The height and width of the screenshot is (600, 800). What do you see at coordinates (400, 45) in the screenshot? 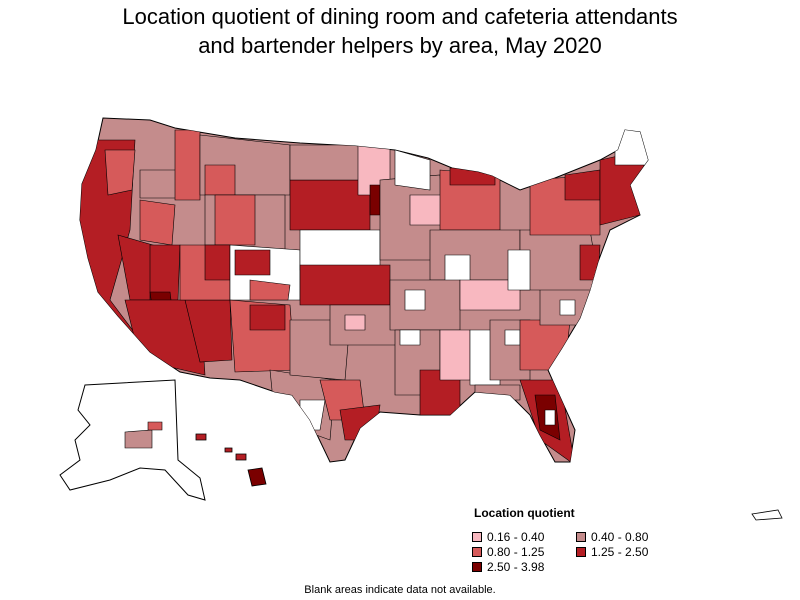
I see `title-line-2: and bartender helpers by area, May 2020` at bounding box center [400, 45].